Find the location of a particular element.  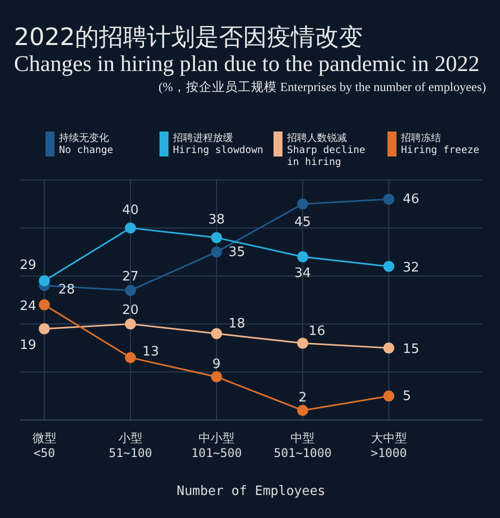

data-label: 32 is located at coordinates (411, 268).